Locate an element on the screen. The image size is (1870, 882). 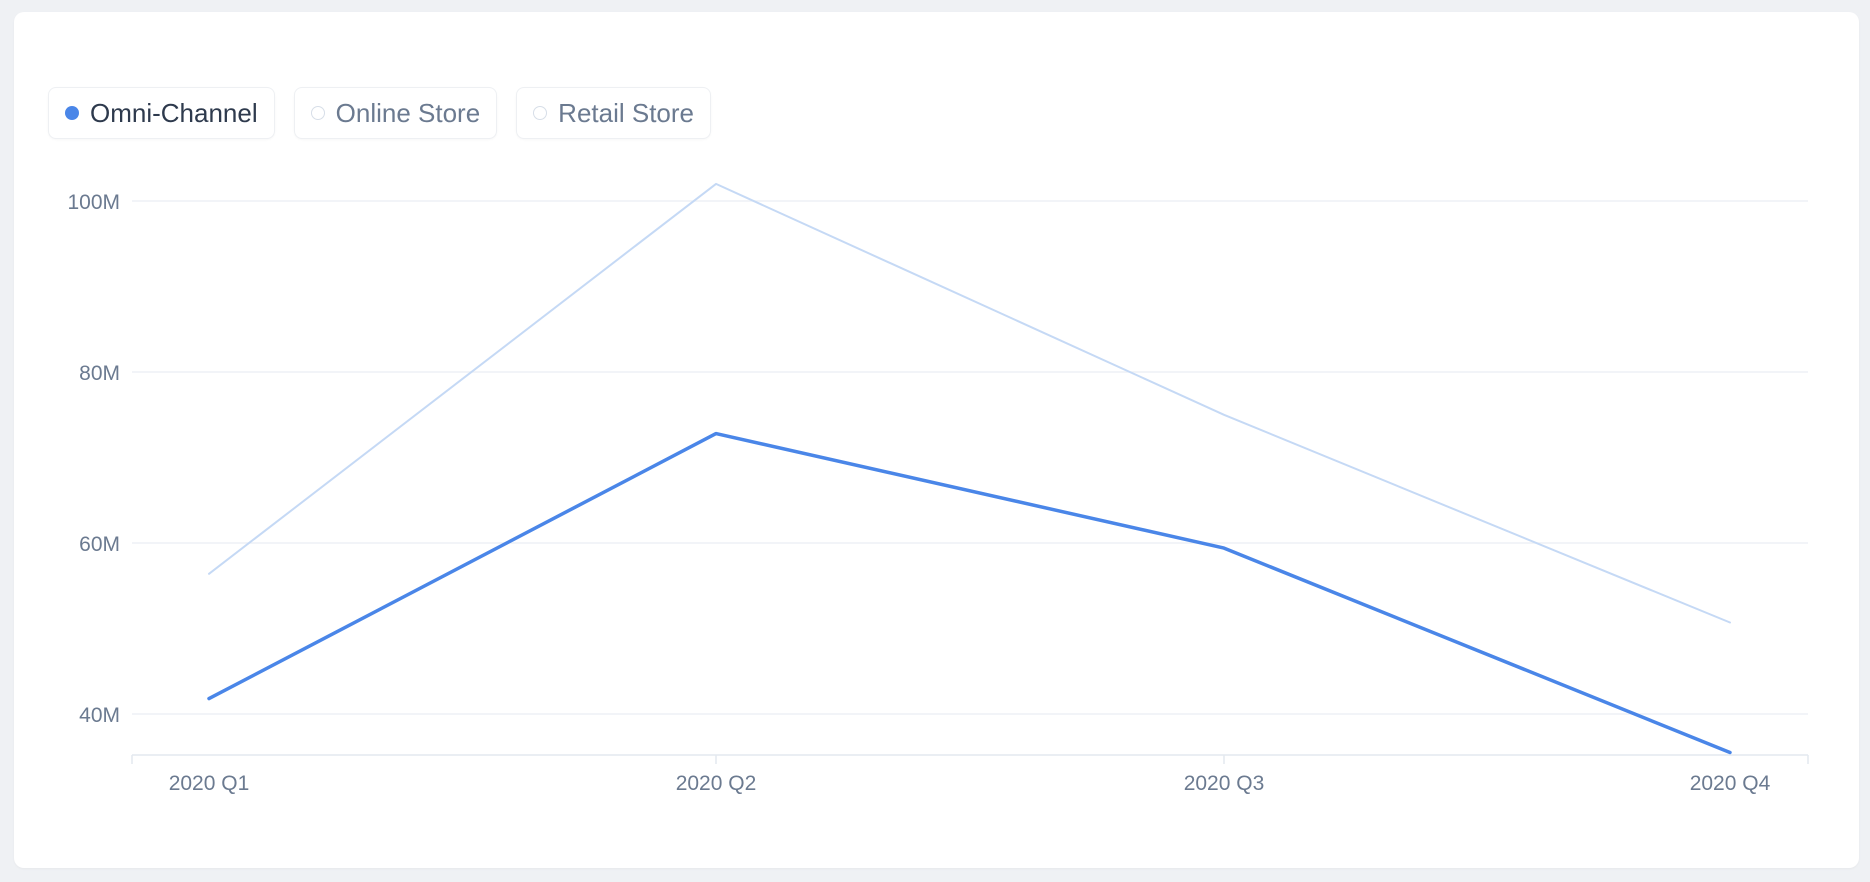
filled-dot-icon is located at coordinates (72, 113).